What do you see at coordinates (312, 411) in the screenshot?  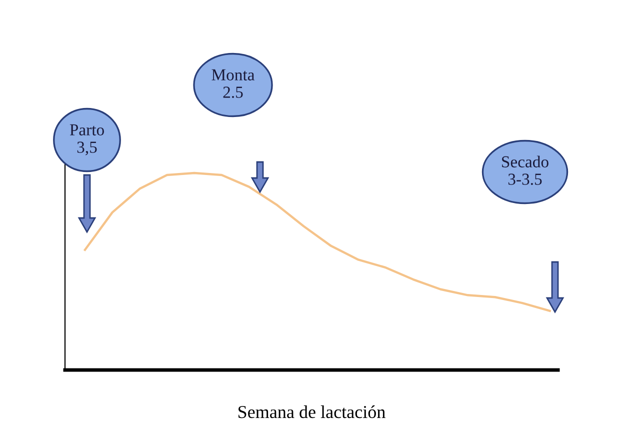 I see `x-axis-title: Semana de lactación` at bounding box center [312, 411].